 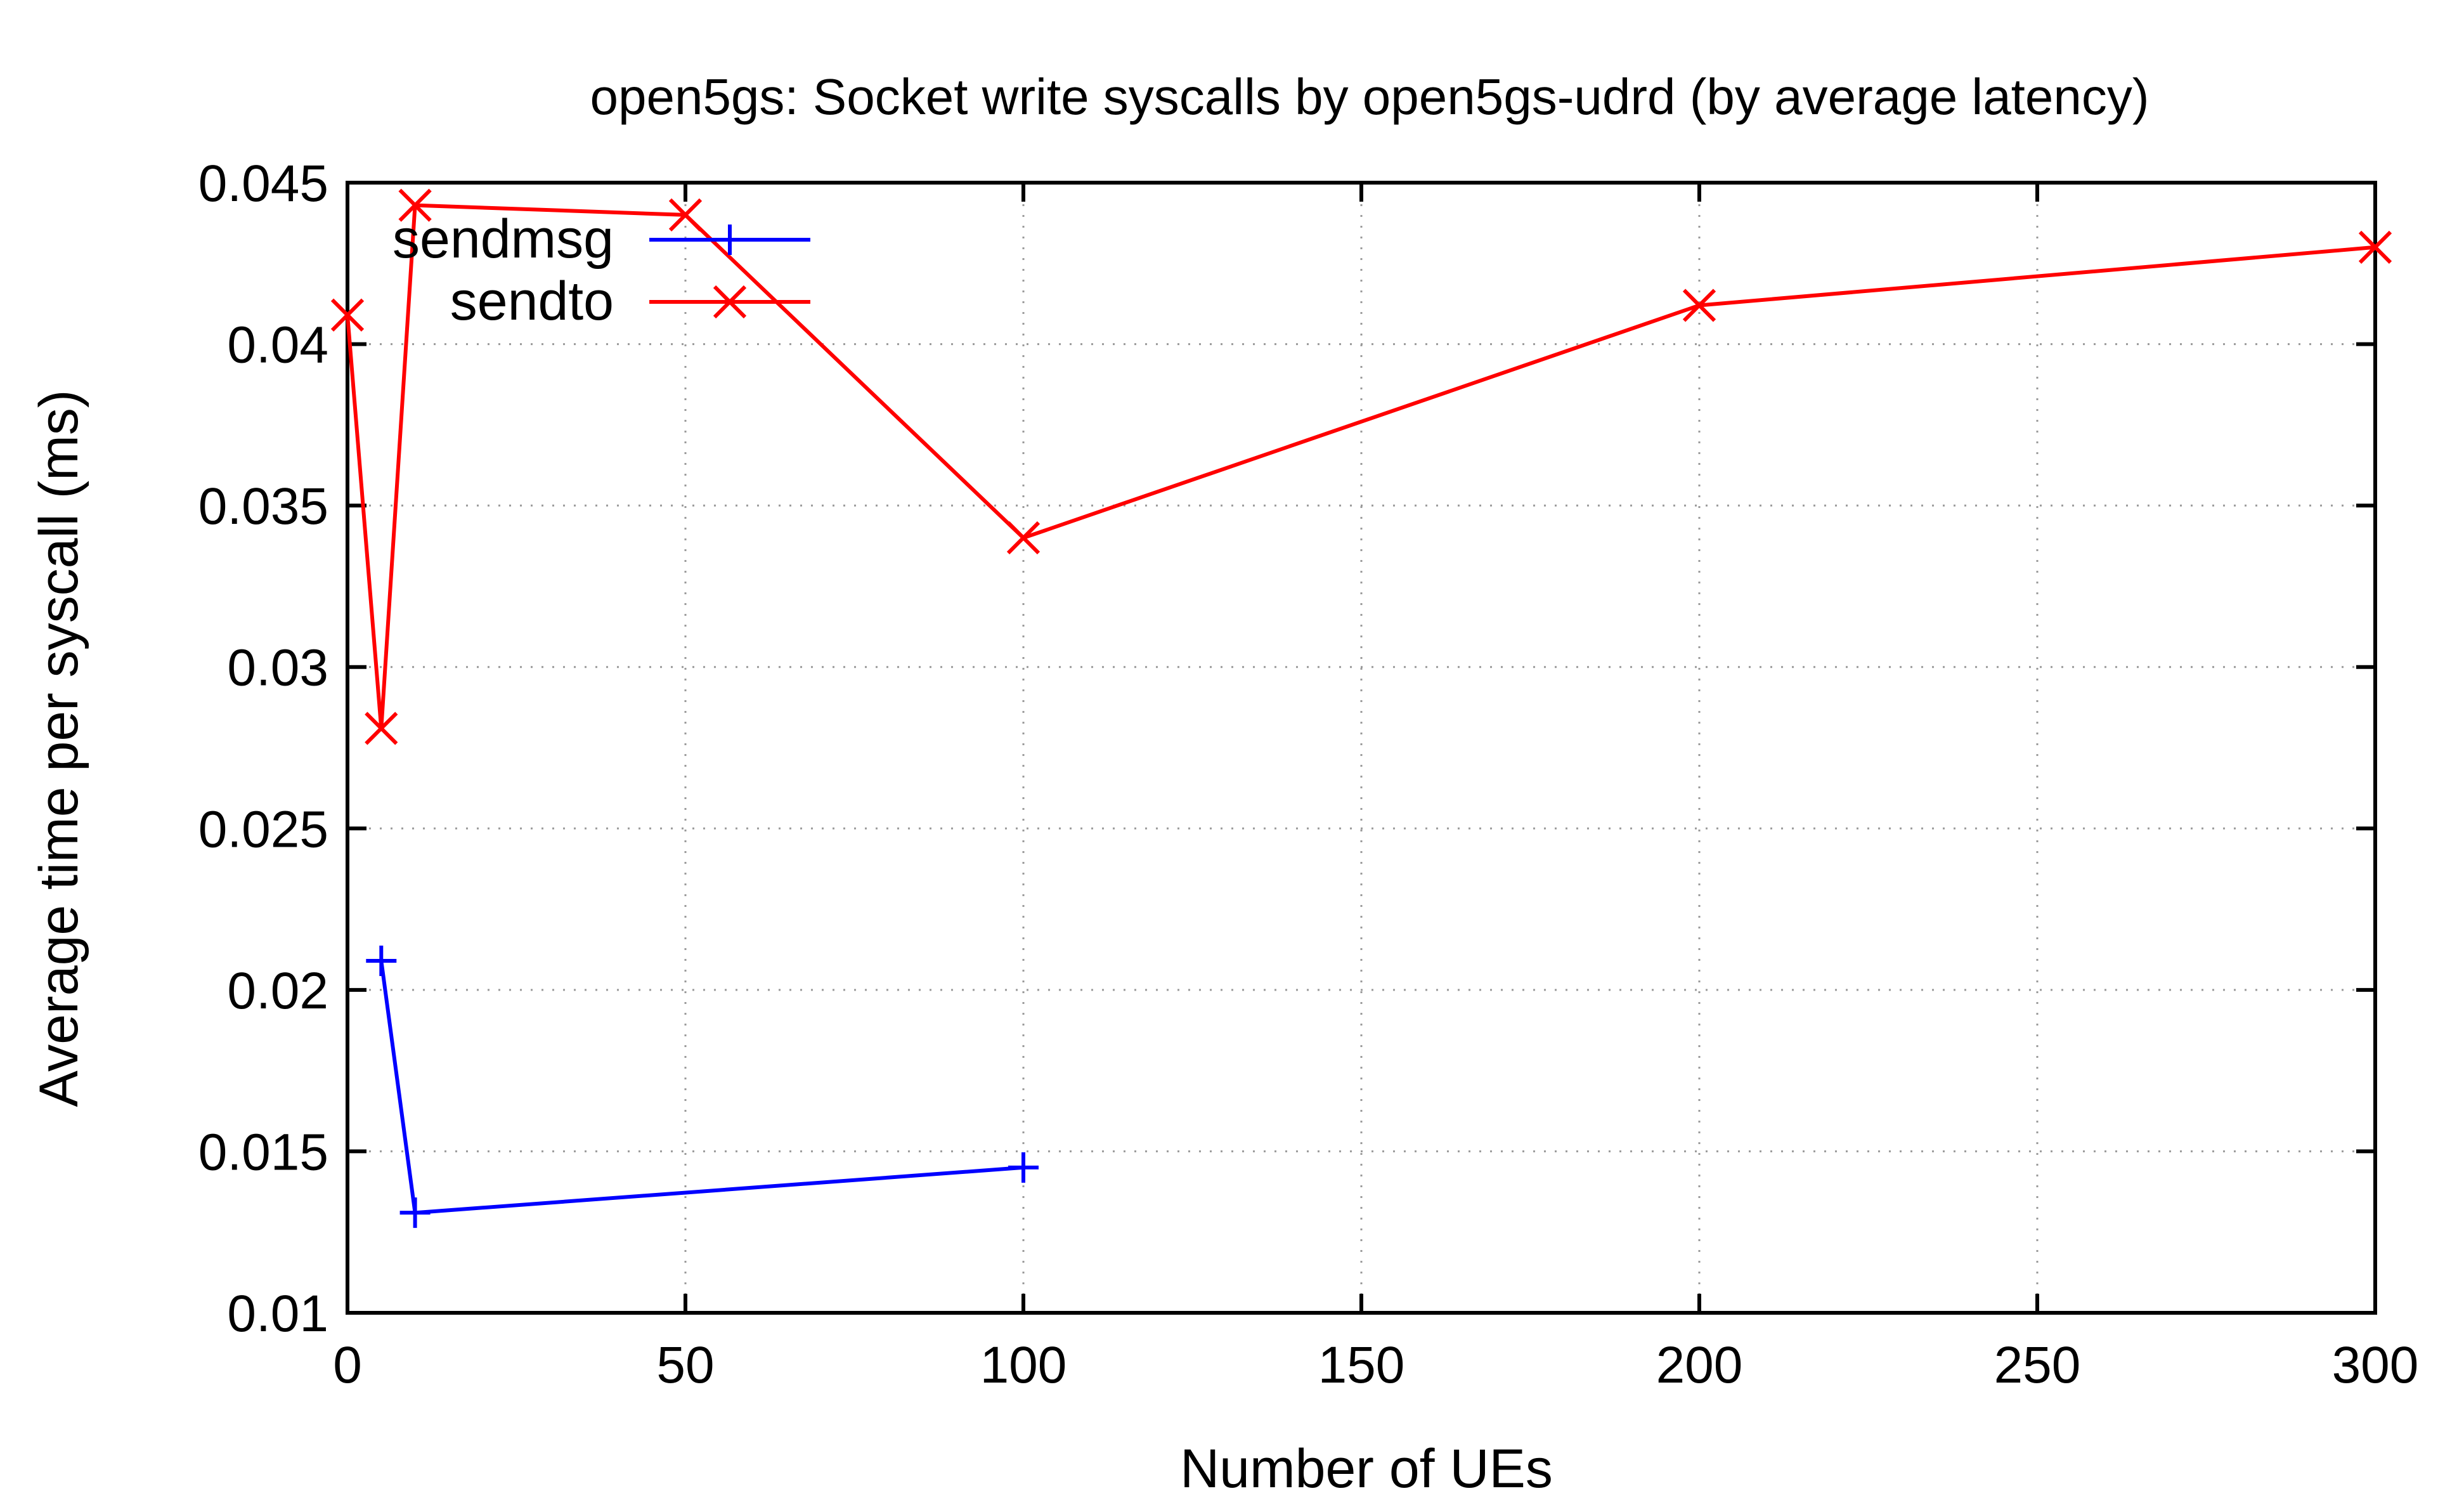 What do you see at coordinates (2375, 1365) in the screenshot?
I see `x-tick-label: 300` at bounding box center [2375, 1365].